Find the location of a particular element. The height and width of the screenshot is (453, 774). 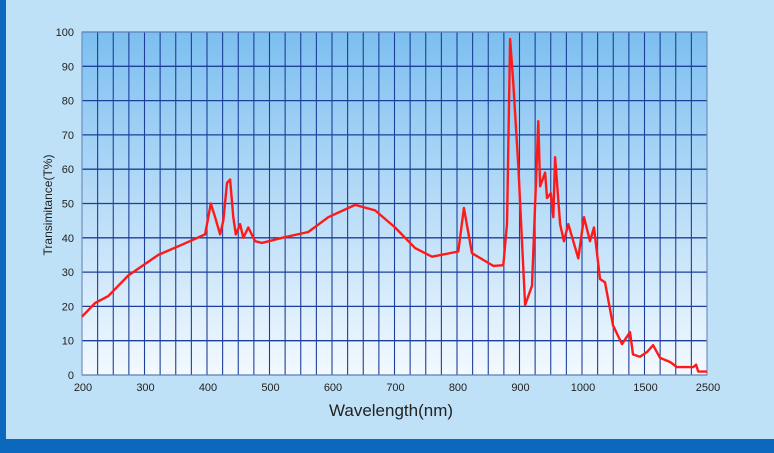

y-axis-title: Transimitance(T%) is located at coordinates (48, 205).